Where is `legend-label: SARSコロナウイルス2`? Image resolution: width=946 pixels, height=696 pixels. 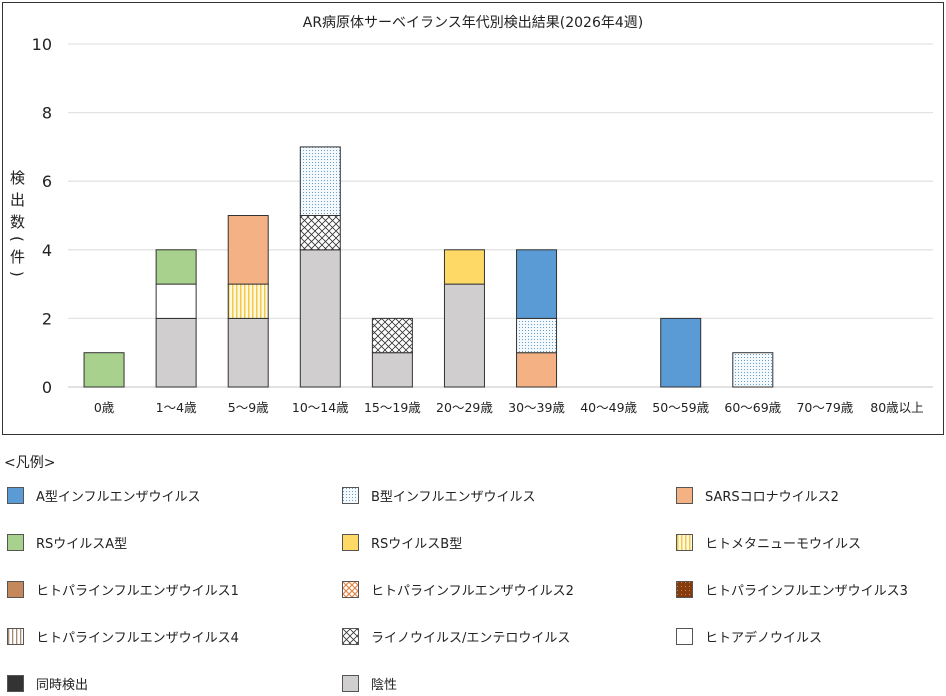
legend-label: SARSコロナウイルス2 is located at coordinates (772, 497).